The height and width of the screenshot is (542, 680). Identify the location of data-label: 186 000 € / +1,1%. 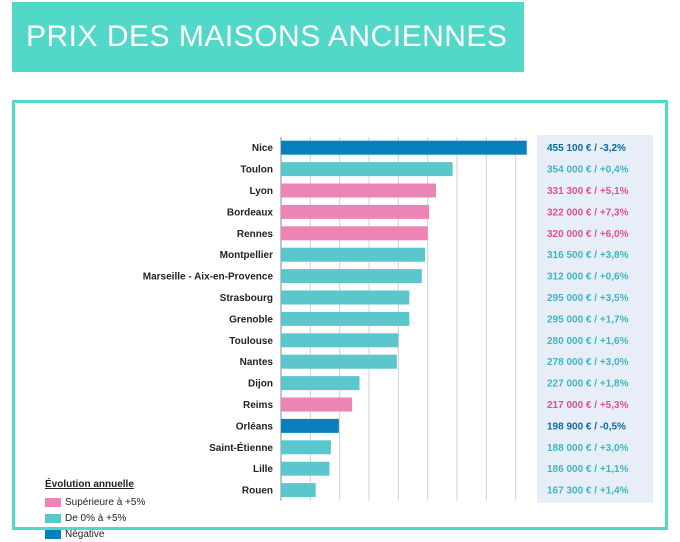
(588, 469).